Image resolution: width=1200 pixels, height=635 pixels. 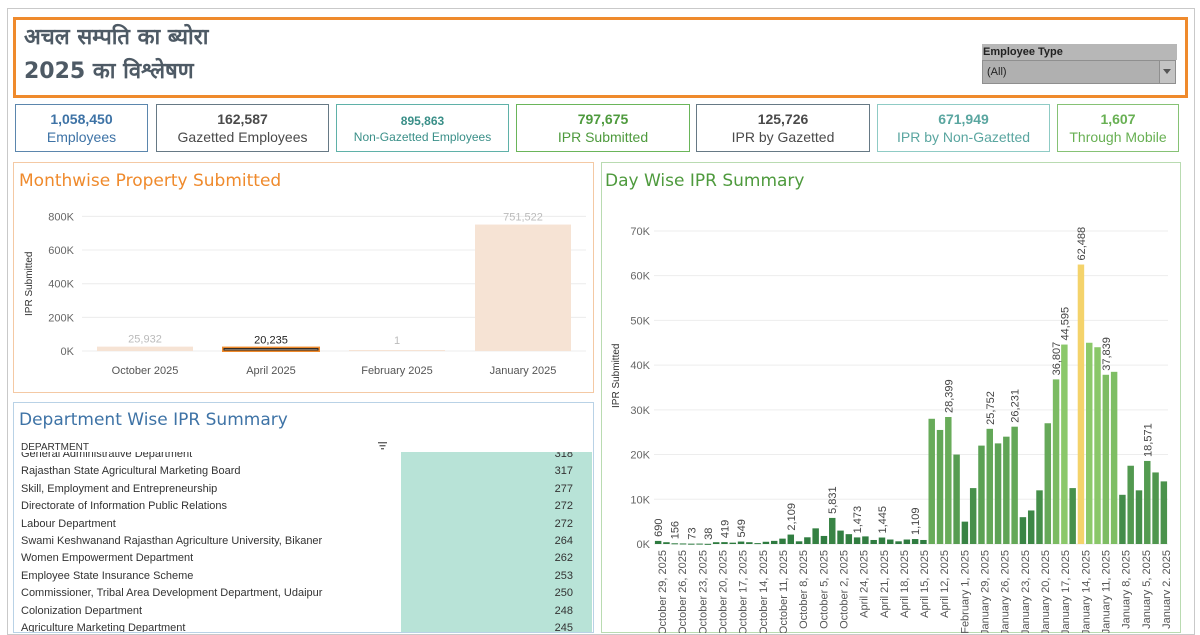 What do you see at coordinates (61, 285) in the screenshot?
I see `y-tick-label: 400K` at bounding box center [61, 285].